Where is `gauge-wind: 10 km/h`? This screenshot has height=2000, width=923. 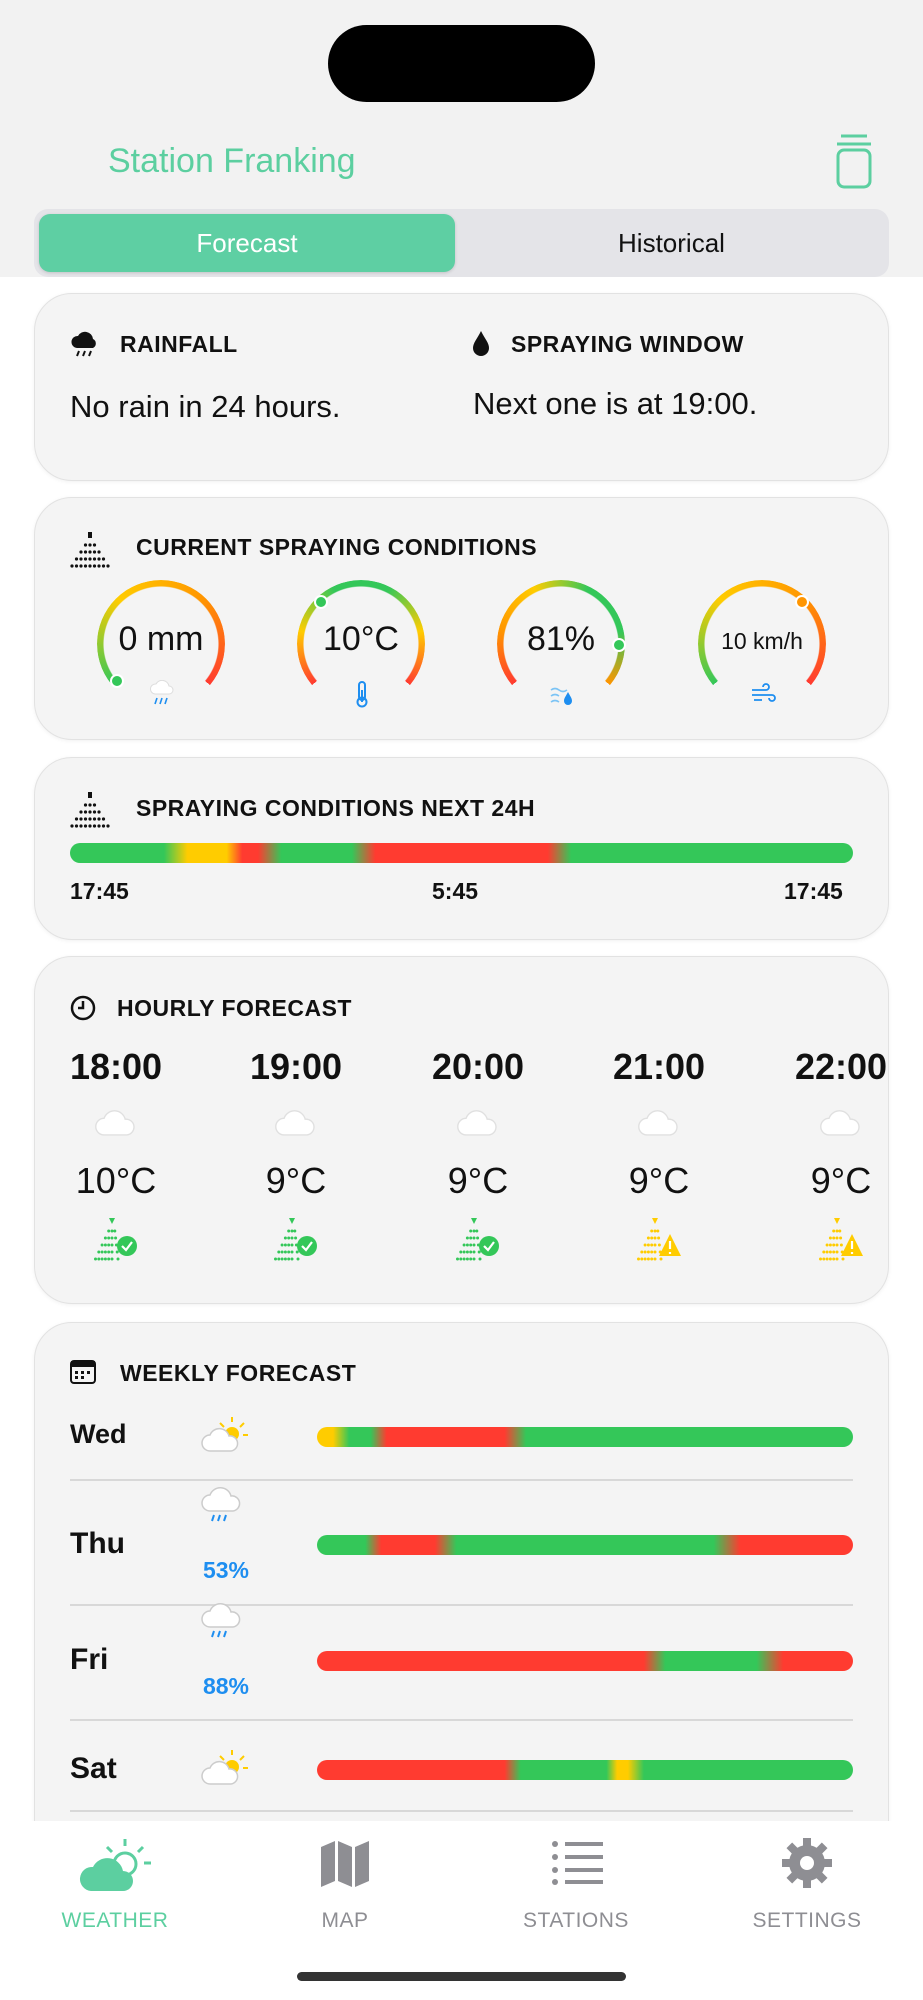 gauge-wind: 10 km/h is located at coordinates (762, 644).